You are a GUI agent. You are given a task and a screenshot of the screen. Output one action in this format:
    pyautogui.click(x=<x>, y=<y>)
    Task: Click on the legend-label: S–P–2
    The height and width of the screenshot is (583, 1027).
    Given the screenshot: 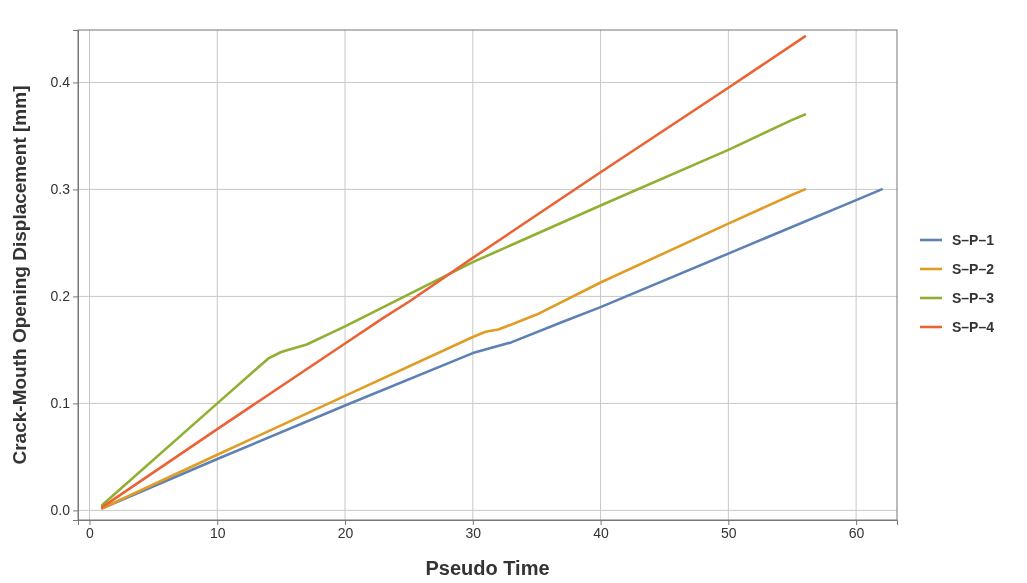 What is the action you would take?
    pyautogui.click(x=973, y=269)
    